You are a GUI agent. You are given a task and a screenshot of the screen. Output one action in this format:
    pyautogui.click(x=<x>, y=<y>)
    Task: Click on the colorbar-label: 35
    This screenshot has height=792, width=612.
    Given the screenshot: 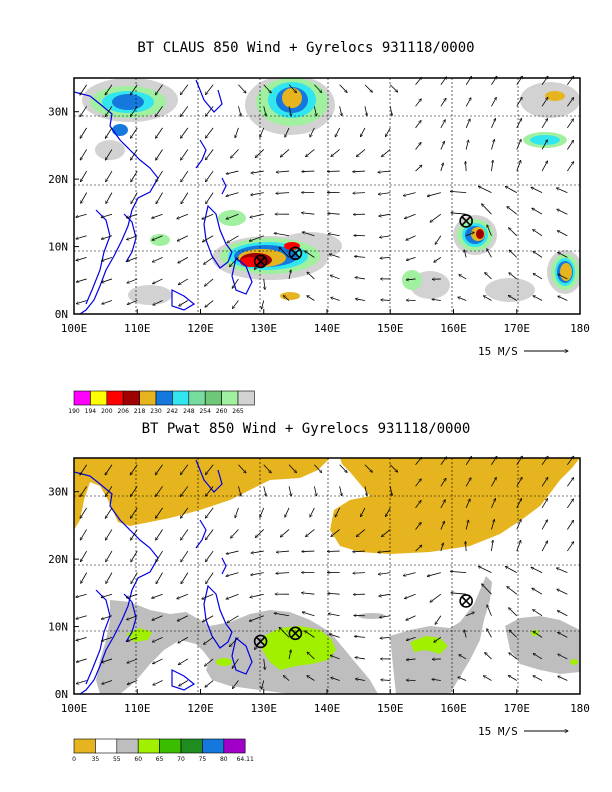 What is the action you would take?
    pyautogui.click(x=96, y=759)
    